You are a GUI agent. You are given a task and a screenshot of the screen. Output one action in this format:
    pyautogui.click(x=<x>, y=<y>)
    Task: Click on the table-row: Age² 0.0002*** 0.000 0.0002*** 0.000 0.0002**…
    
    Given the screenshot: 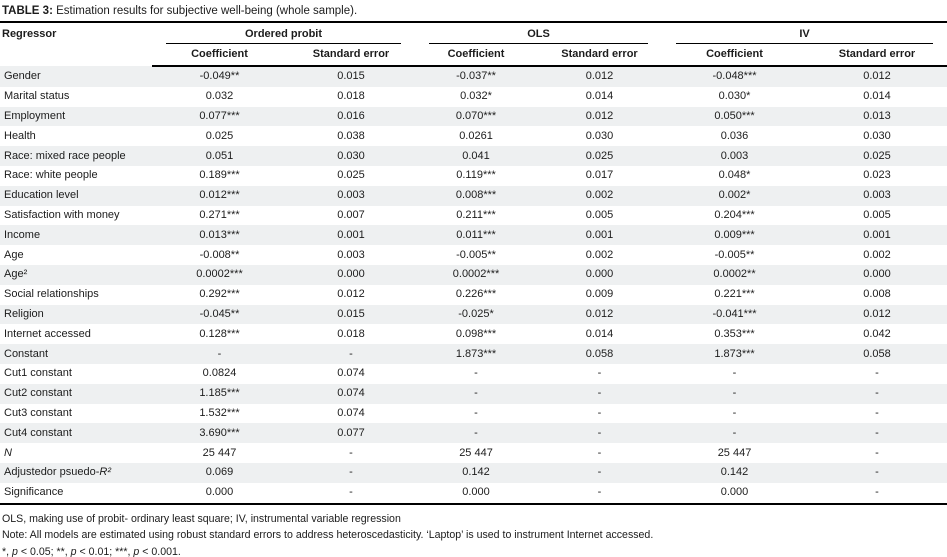 What is the action you would take?
    pyautogui.click(x=473, y=274)
    